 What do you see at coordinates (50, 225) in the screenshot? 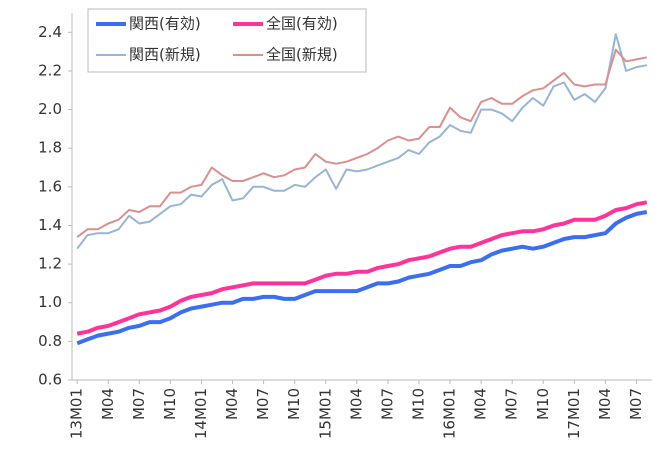
I see `y-tick-label: 1.4` at bounding box center [50, 225].